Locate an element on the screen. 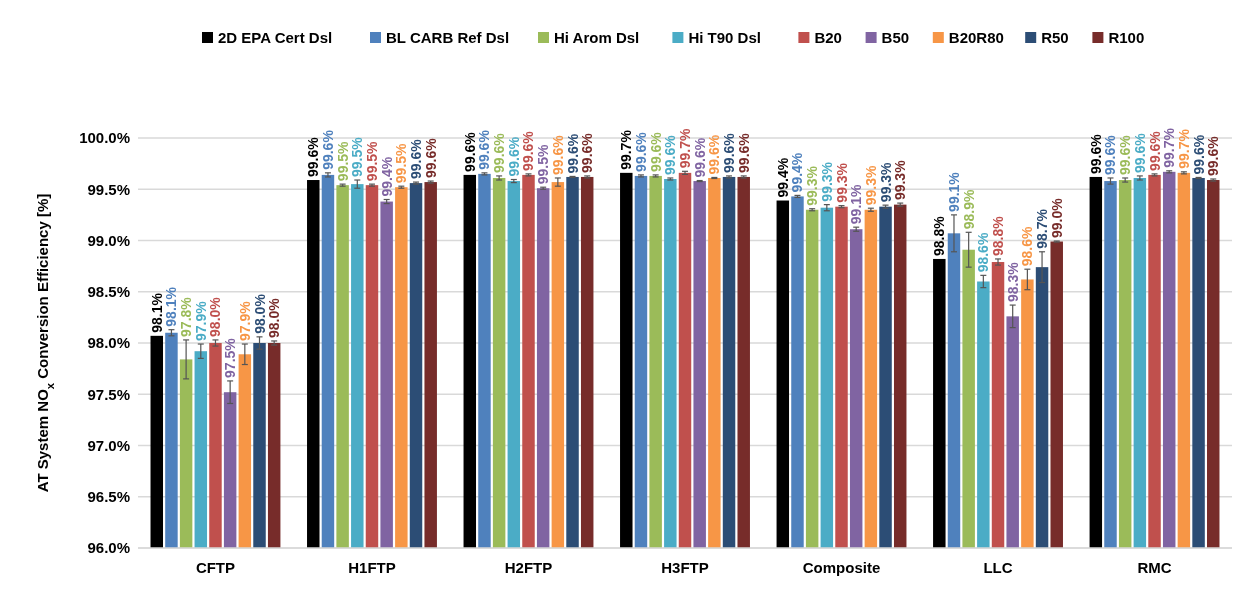  y-tick-label: 98.5% is located at coordinates (108, 291).